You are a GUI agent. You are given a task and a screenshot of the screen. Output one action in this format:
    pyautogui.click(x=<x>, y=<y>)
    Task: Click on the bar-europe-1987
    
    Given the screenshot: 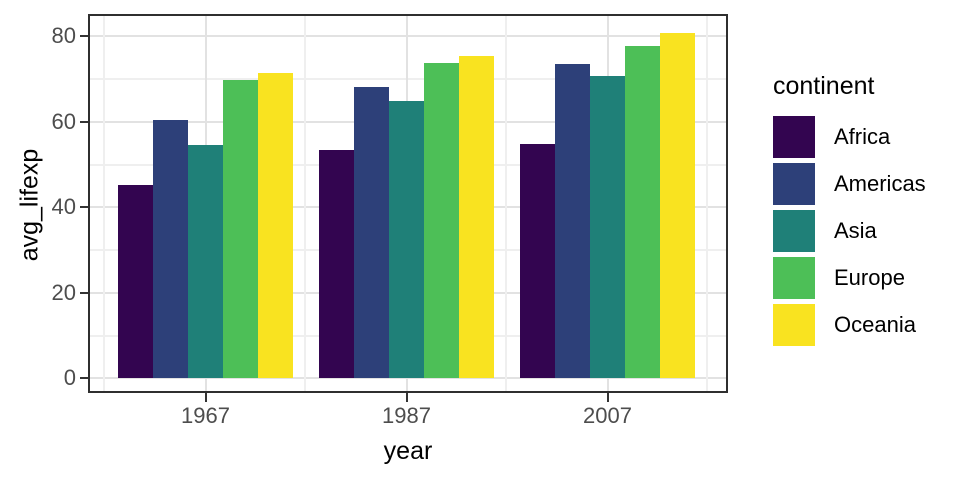 What is the action you would take?
    pyautogui.click(x=441, y=221)
    